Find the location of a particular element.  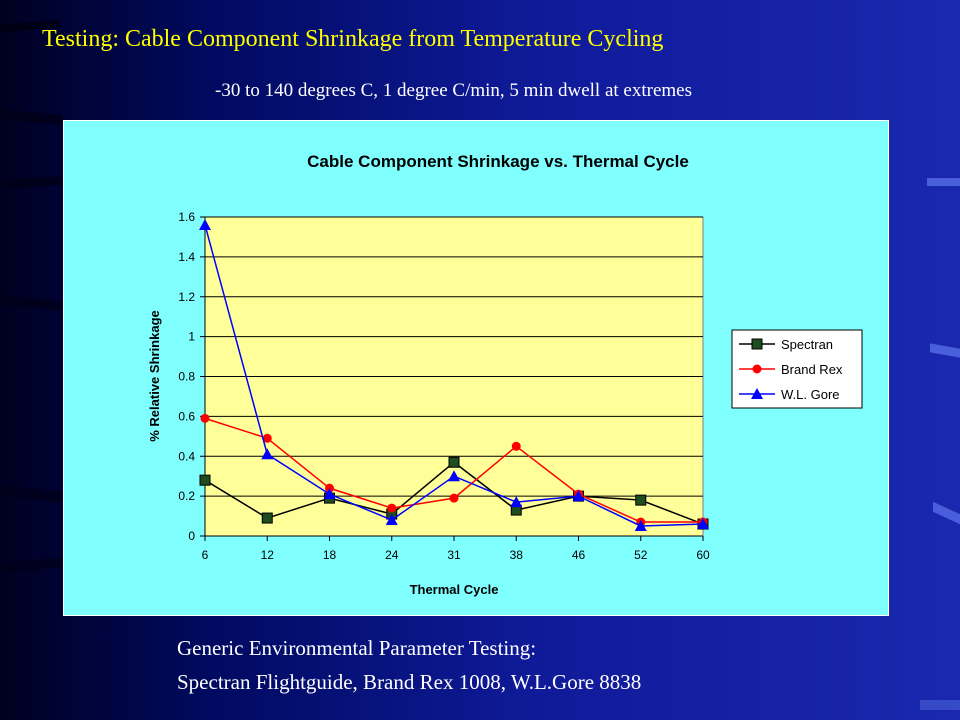

legend-label: Brand Rex is located at coordinates (812, 369).